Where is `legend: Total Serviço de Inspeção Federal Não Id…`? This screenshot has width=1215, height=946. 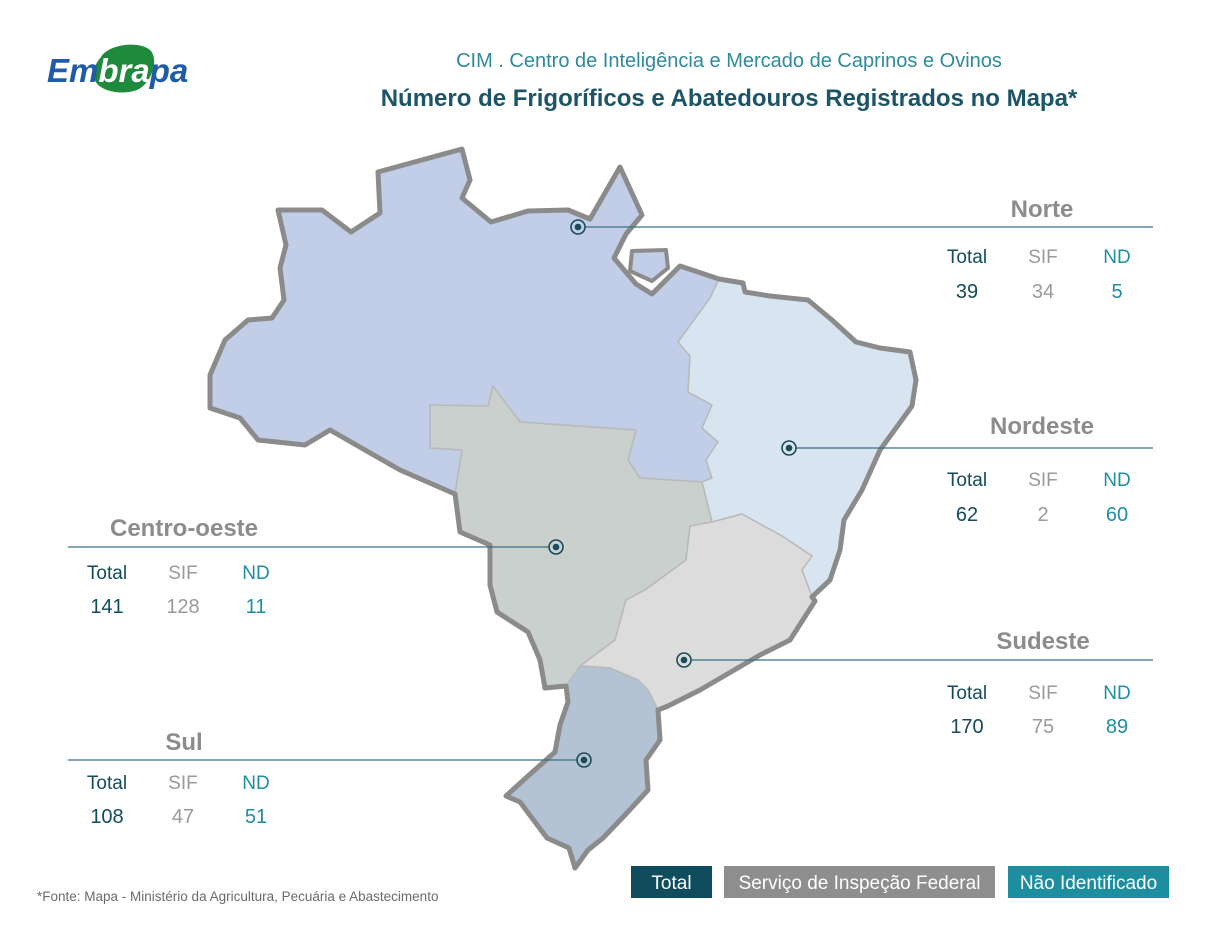 legend: Total Serviço de Inspeção Federal Não Id… is located at coordinates (900, 882).